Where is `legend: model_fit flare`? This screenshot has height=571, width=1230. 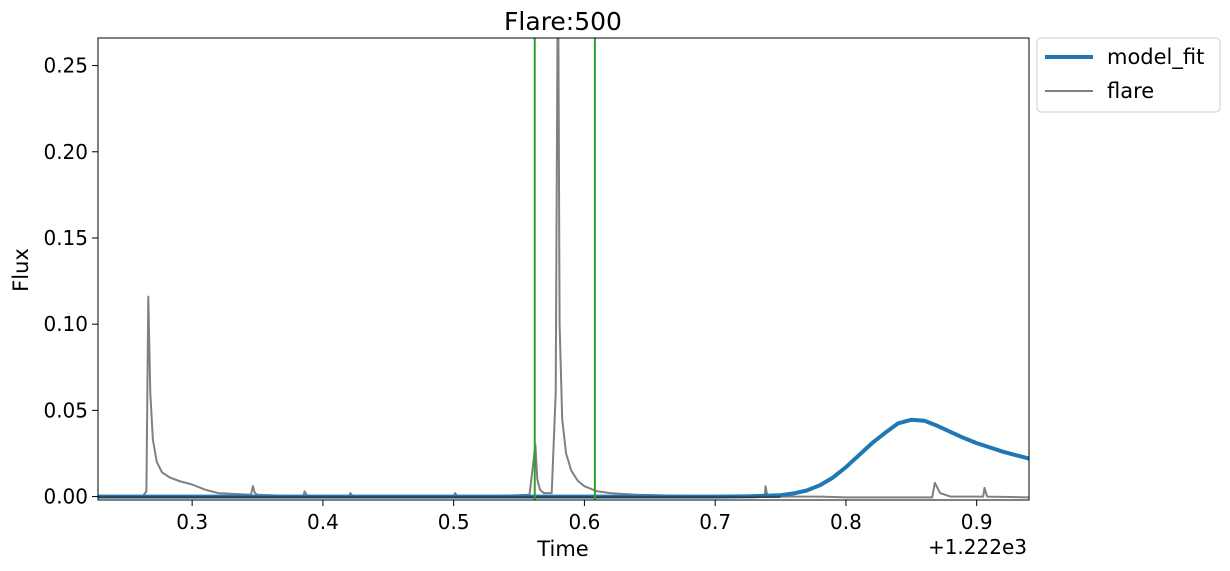
legend: model_fit flare is located at coordinates (1128, 75).